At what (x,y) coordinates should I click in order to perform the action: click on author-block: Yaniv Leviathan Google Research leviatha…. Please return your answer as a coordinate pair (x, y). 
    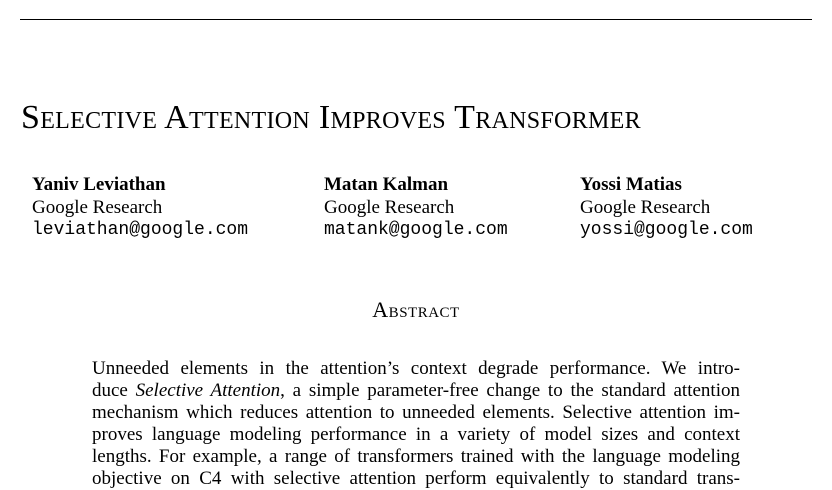
    Looking at the image, I should click on (140, 208).